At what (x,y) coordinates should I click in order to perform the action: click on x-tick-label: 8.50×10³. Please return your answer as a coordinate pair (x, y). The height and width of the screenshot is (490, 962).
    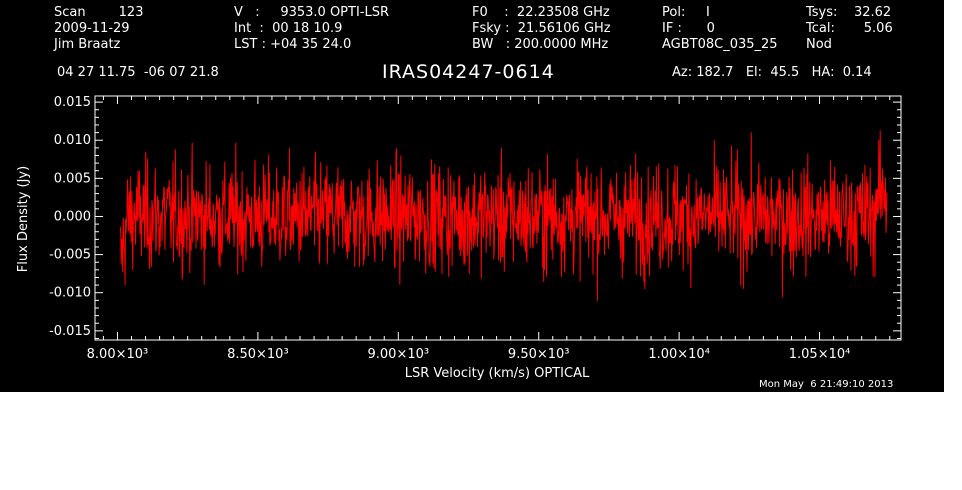
    Looking at the image, I should click on (258, 354).